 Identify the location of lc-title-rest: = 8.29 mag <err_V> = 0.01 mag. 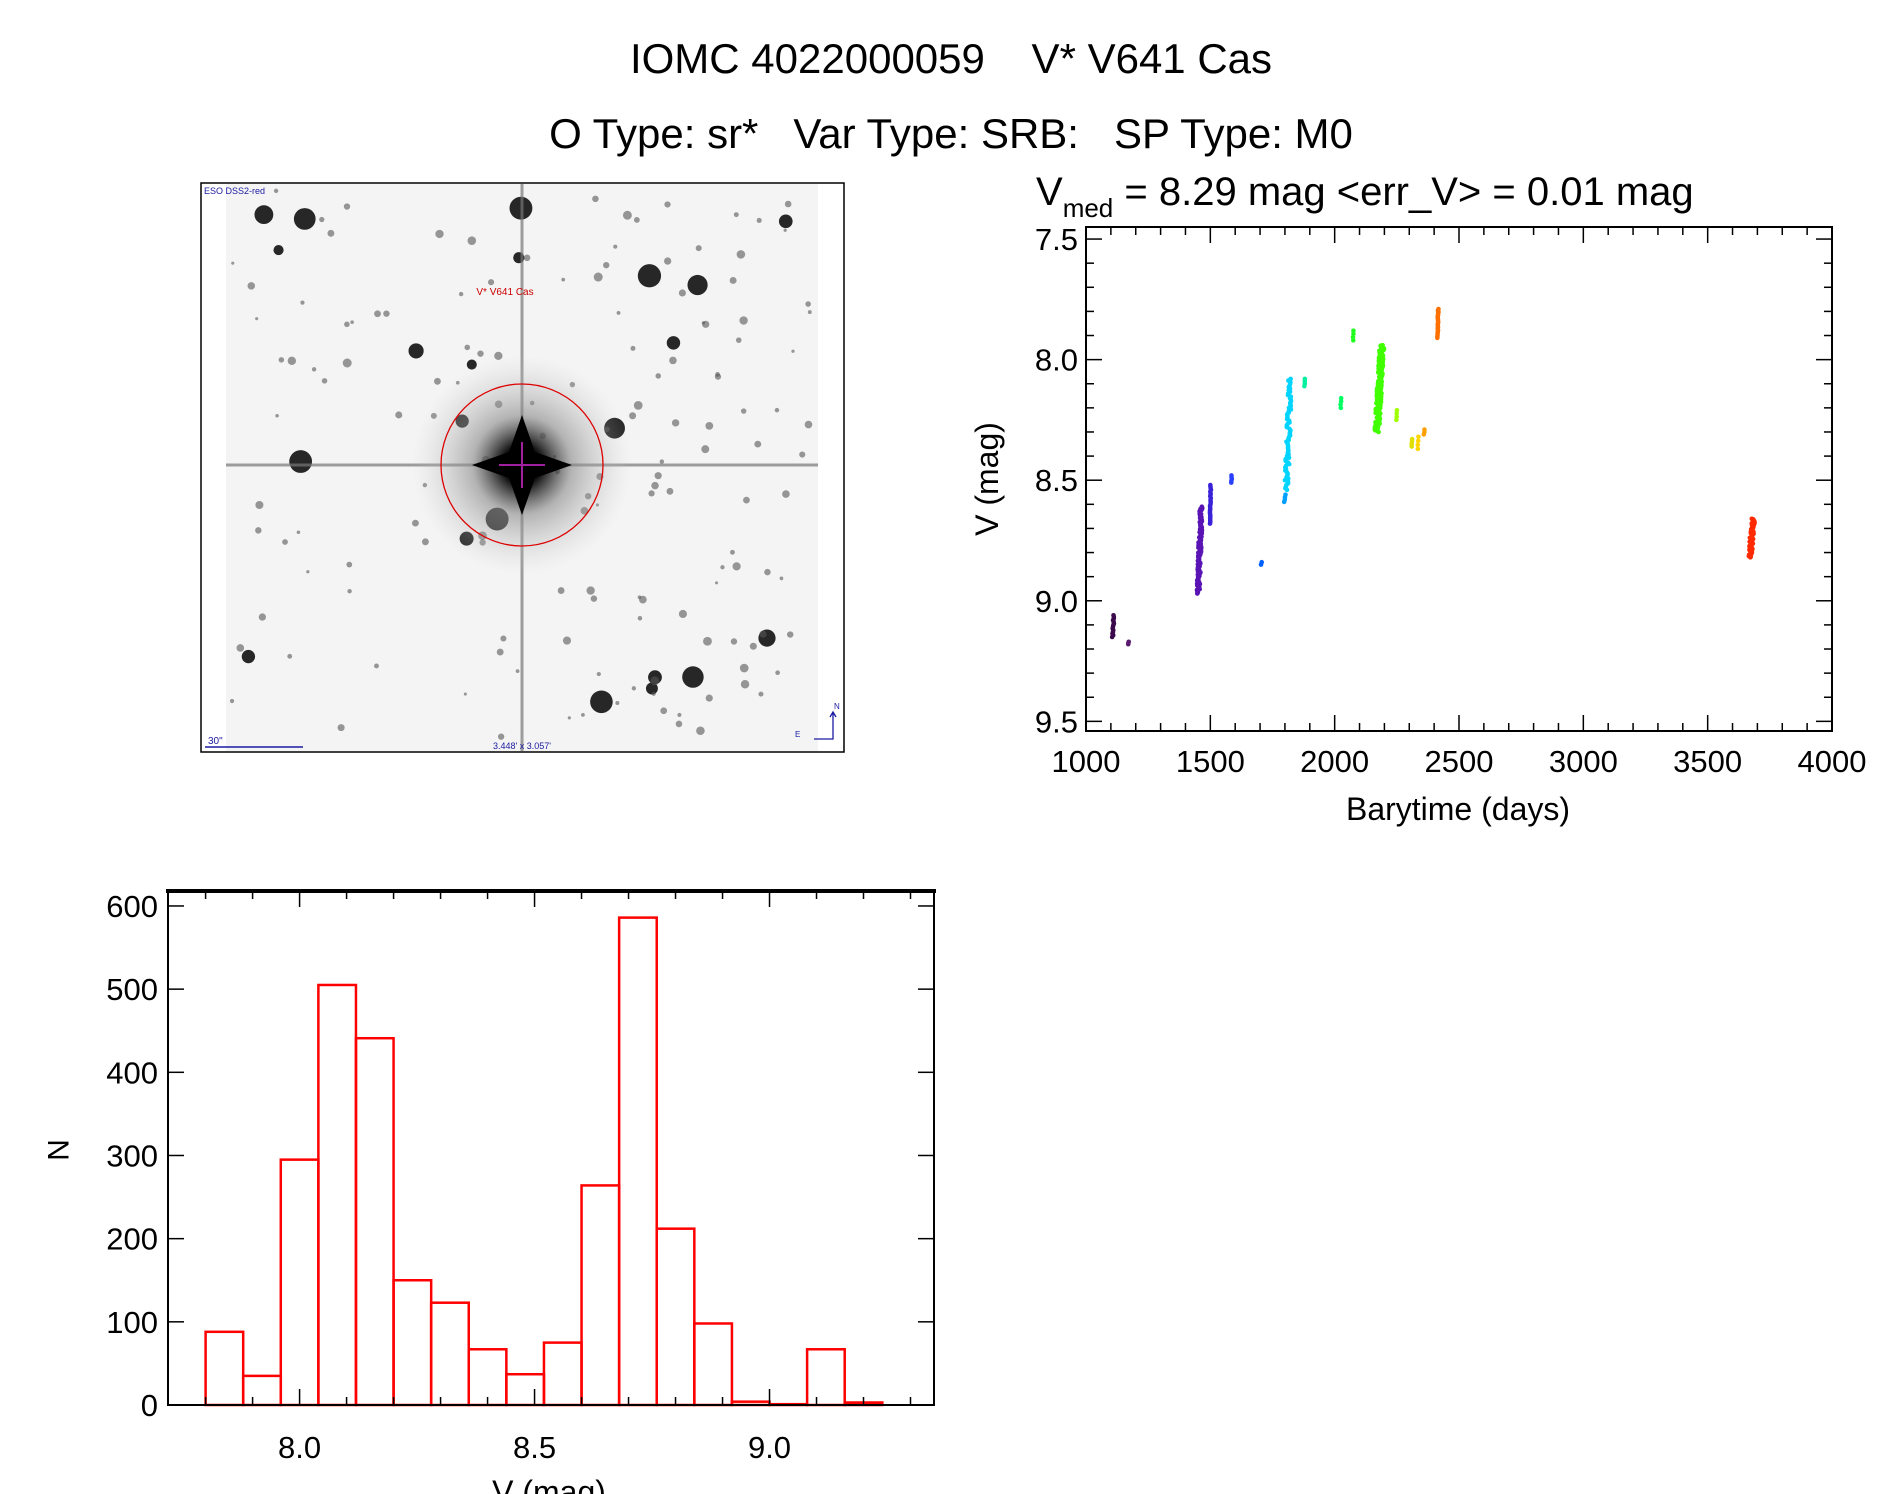
(1403, 192).